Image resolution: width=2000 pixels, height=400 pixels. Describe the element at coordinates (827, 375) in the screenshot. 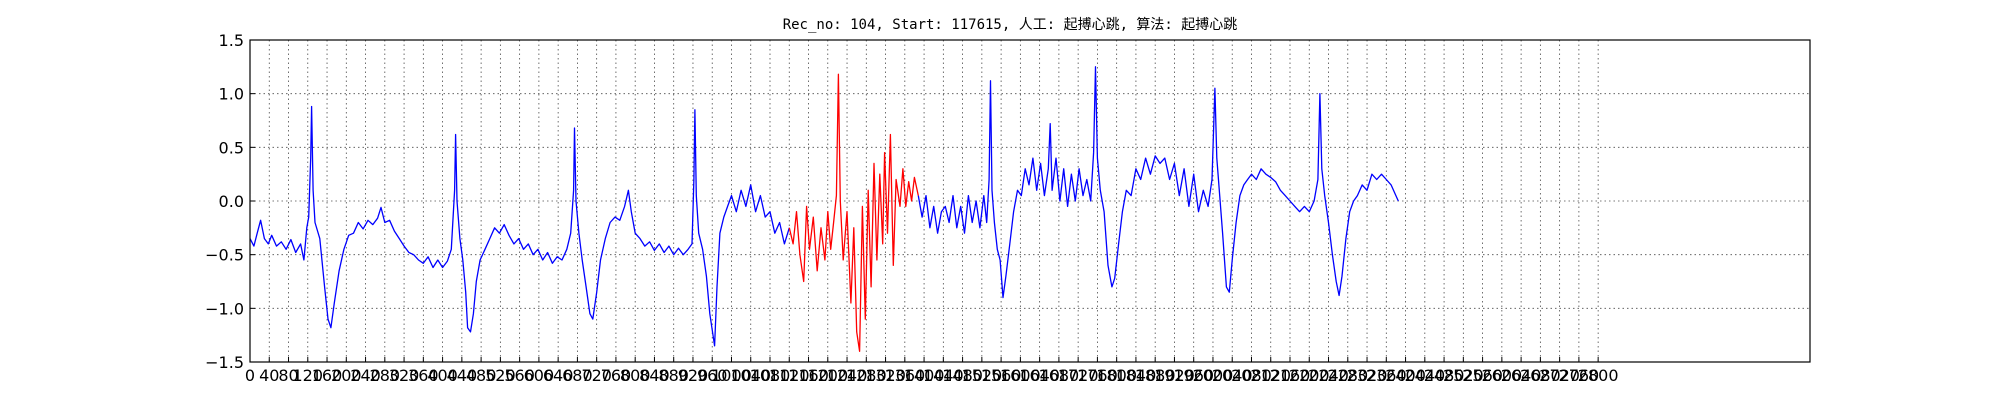

I see `x-tick-label: 1200` at that location.